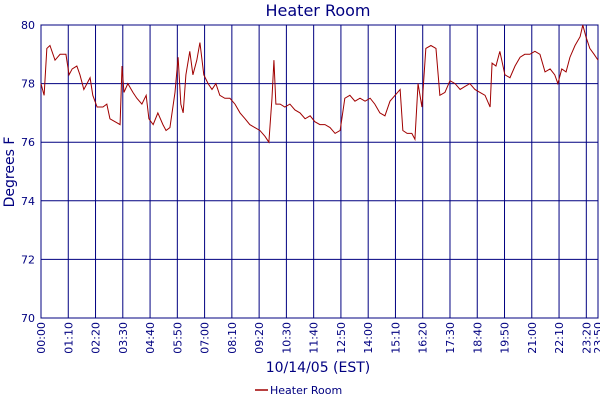  What do you see at coordinates (205, 338) in the screenshot?
I see `x-tick-label: 07:00` at bounding box center [205, 338].